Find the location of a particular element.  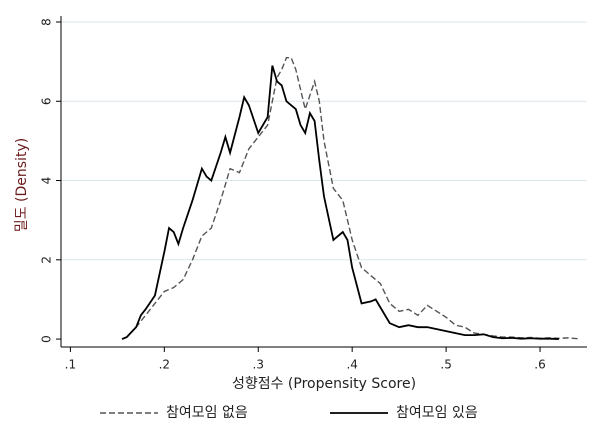

x-tick-label: .5 is located at coordinates (445, 365).